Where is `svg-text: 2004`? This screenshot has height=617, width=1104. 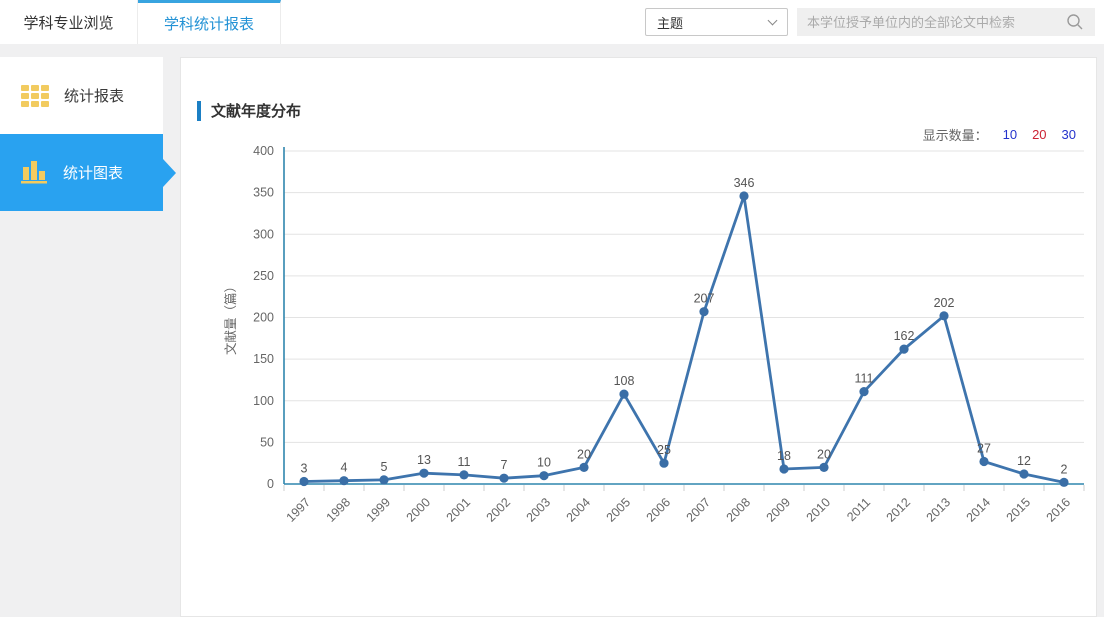
svg-text: 2004 is located at coordinates (579, 510).